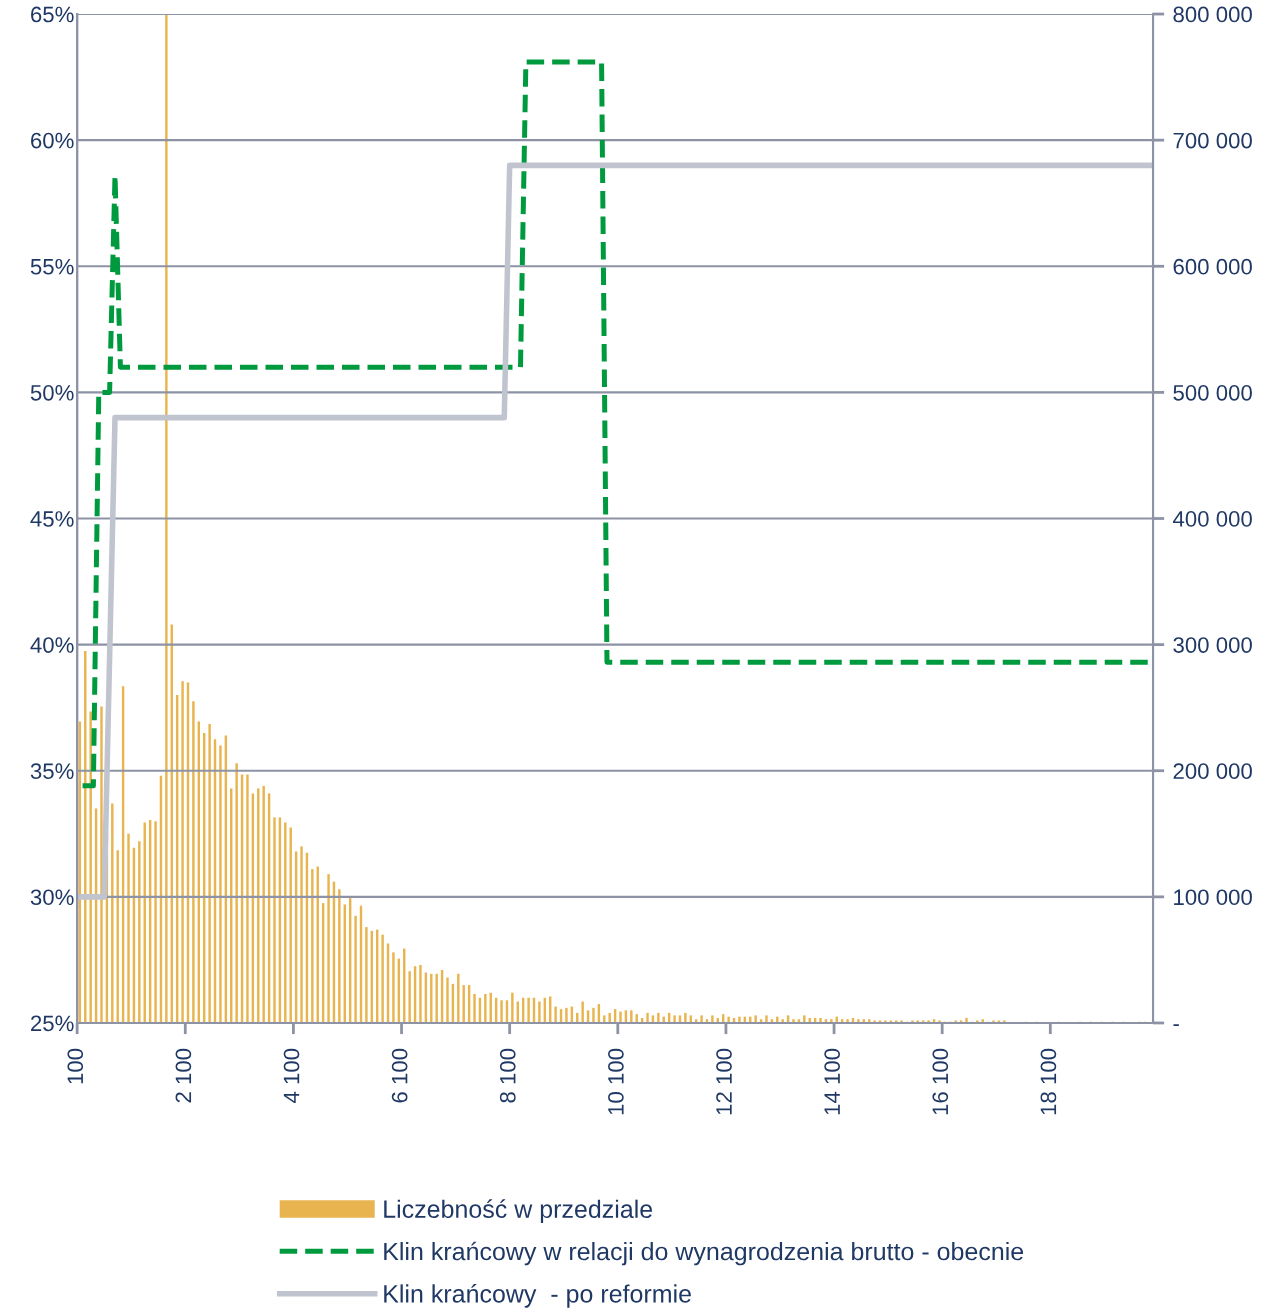  Describe the element at coordinates (832, 1081) in the screenshot. I see `x-tick-label: 14 100` at that location.